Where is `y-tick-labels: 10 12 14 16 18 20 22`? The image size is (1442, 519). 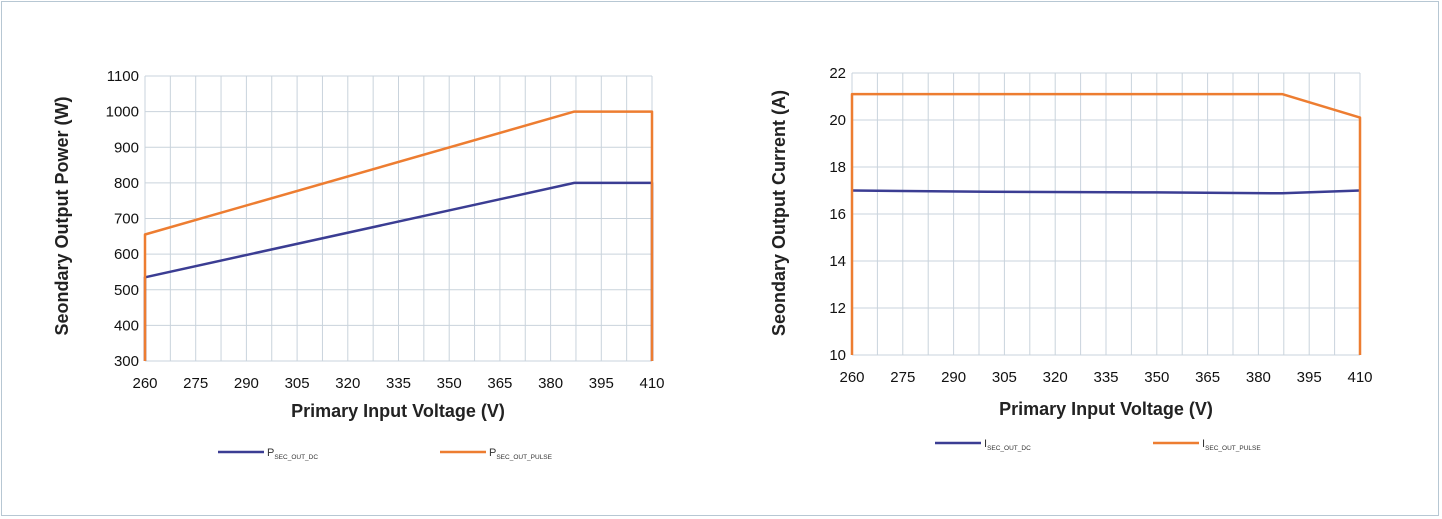
y-tick-labels: 10 12 14 16 18 20 22 is located at coordinates (837, 214).